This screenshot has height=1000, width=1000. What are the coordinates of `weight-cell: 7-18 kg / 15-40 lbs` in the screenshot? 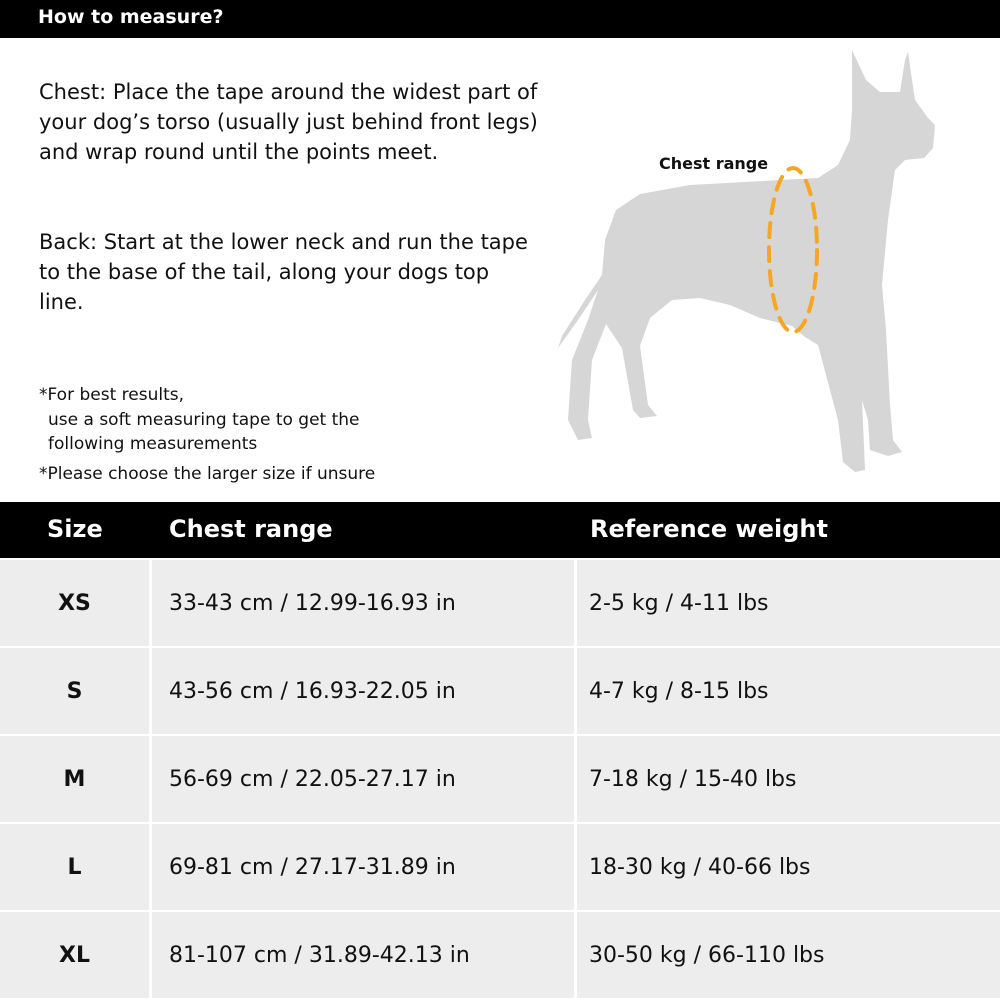 It's located at (788, 779).